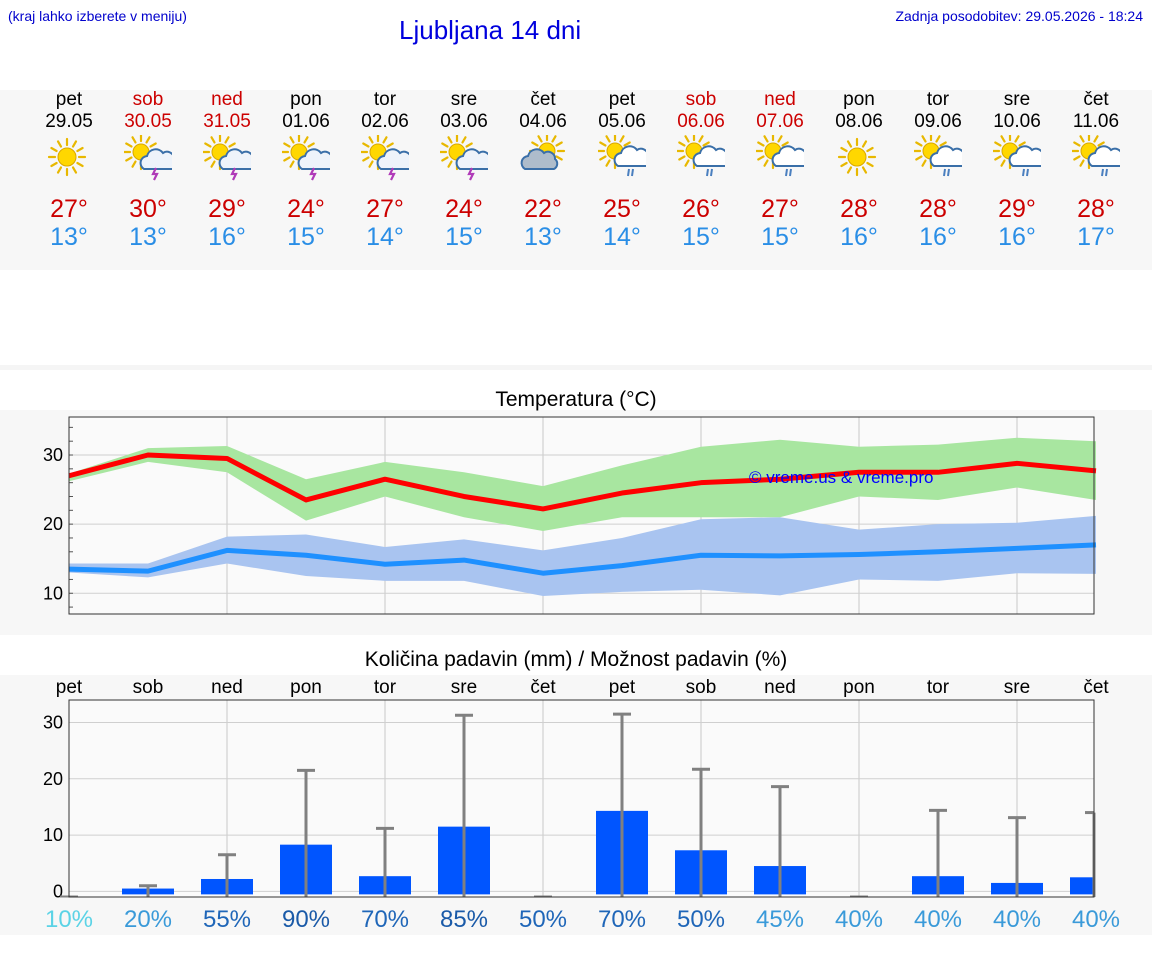  I want to click on day-column: pon 01.06 24° 15°, so click(306, 170).